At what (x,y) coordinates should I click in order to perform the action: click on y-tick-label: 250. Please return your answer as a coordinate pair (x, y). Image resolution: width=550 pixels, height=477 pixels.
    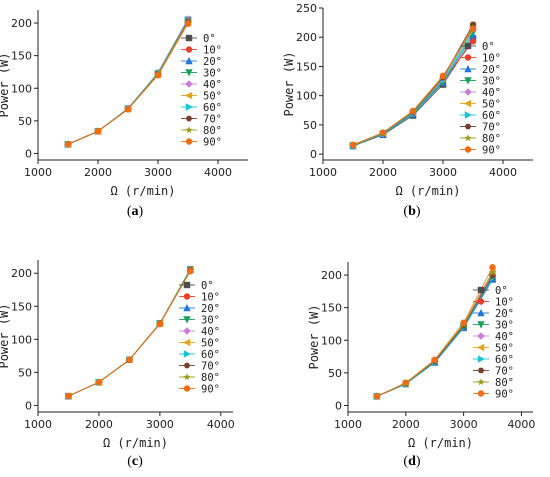
    Looking at the image, I should click on (306, 8).